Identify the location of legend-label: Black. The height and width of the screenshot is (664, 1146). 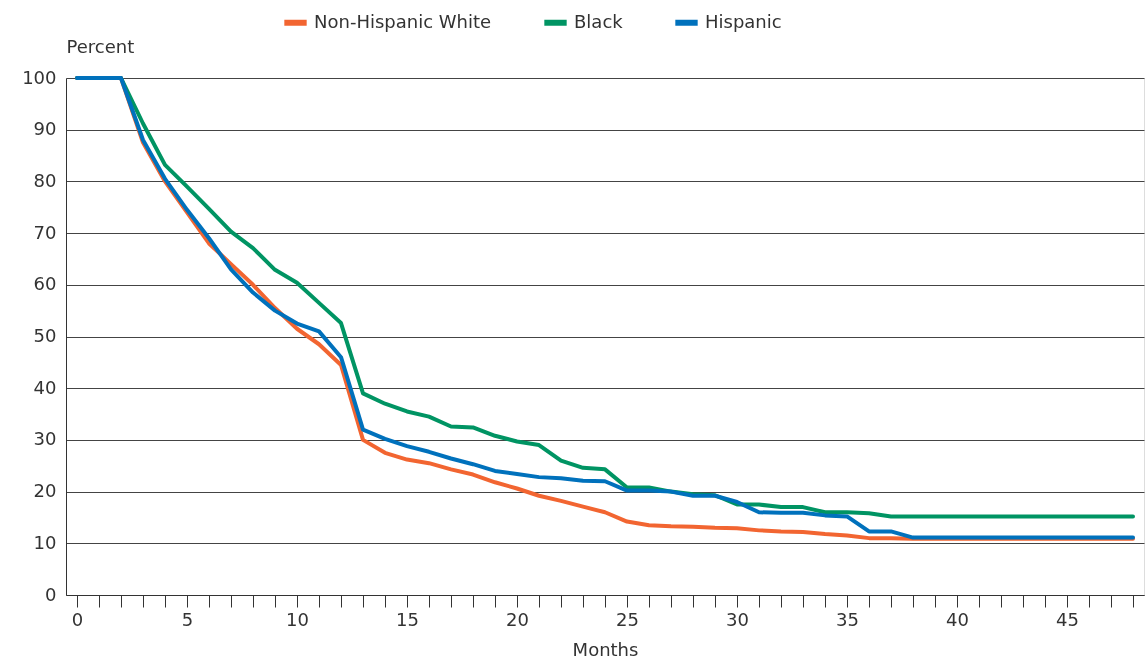
(599, 21).